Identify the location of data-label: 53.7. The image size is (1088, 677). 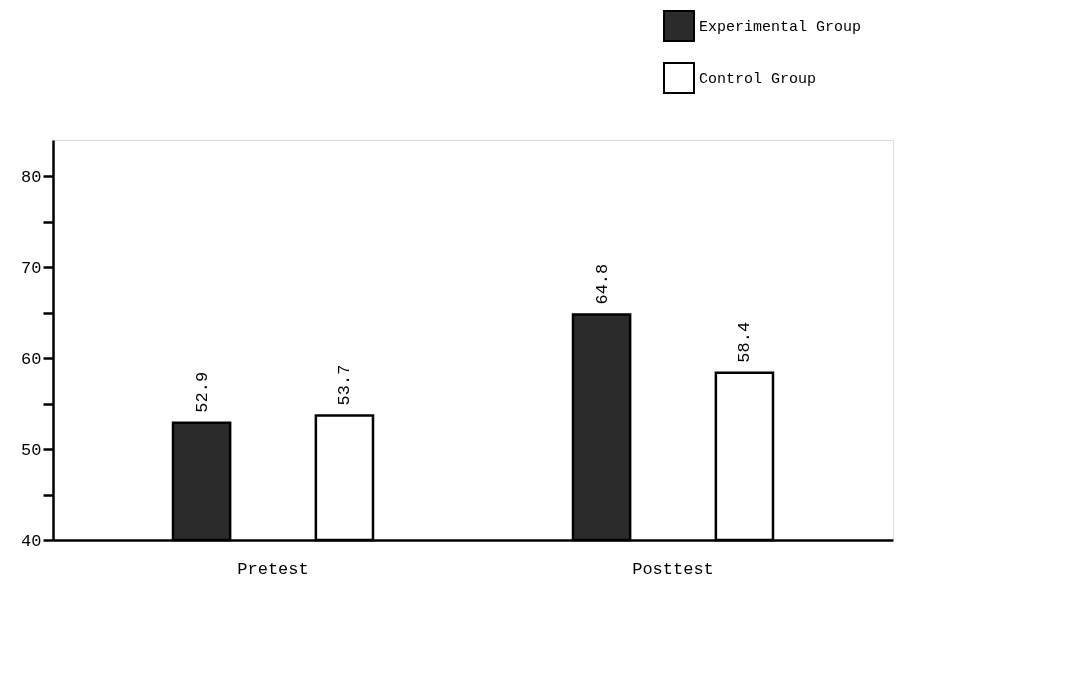
(345, 385).